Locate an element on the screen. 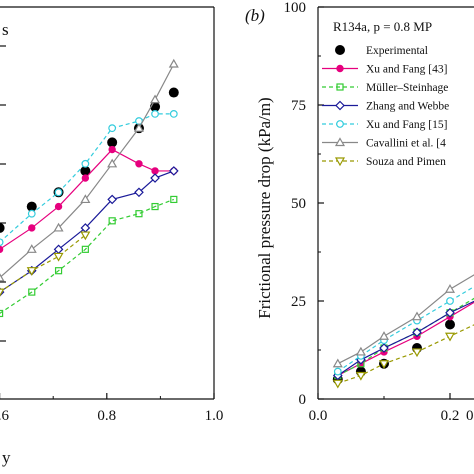  legend-label: Xu and Fang [43] is located at coordinates (406, 70).